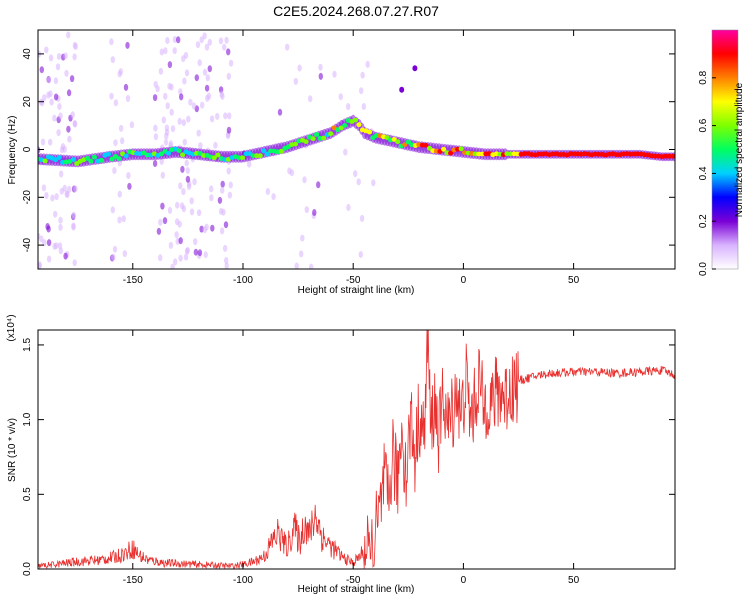  I want to click on snr-x-tick-label: -150, so click(133, 580).